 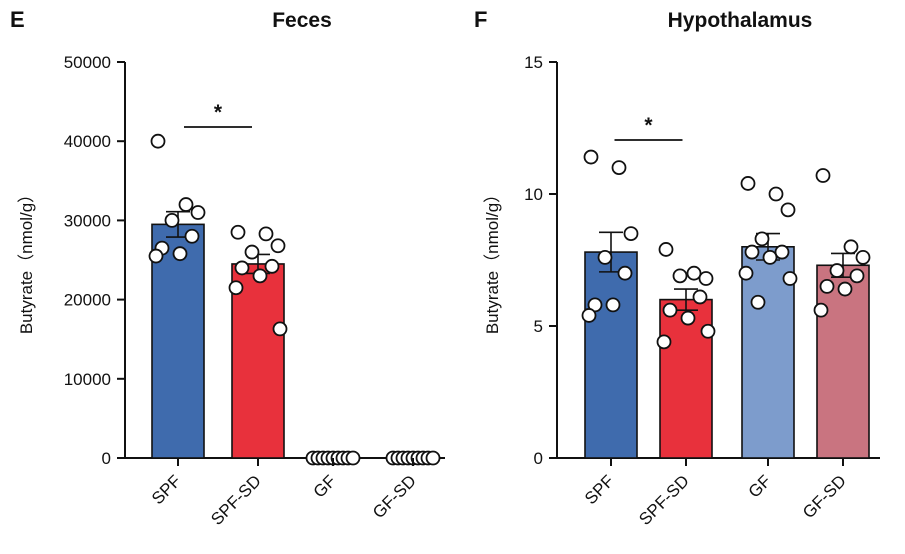 What do you see at coordinates (740, 20) in the screenshot?
I see `chart-title: Hypothalamus` at bounding box center [740, 20].